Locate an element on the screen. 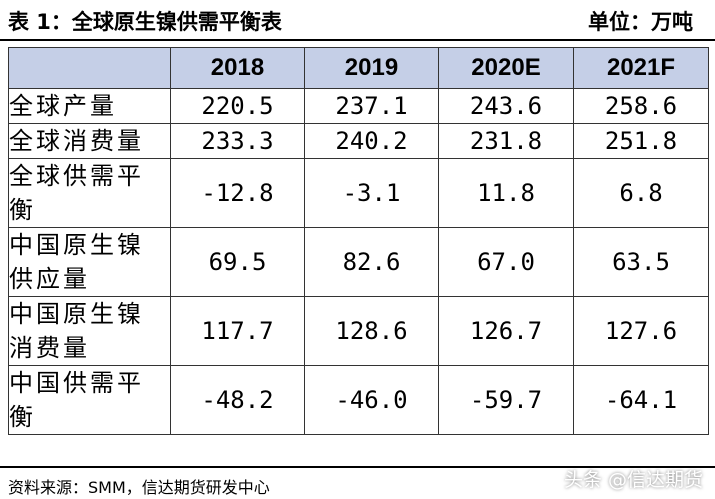 This screenshot has width=715, height=499. table-cell: 126.7 is located at coordinates (506, 331).